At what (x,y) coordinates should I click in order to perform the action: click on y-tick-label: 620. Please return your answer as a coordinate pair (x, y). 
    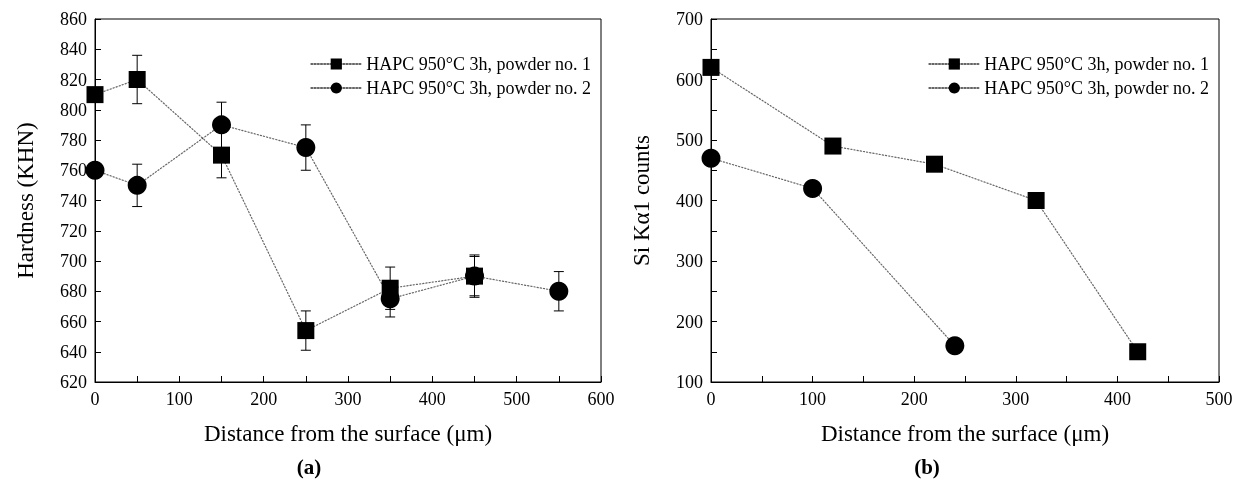
    Looking at the image, I should click on (73, 382).